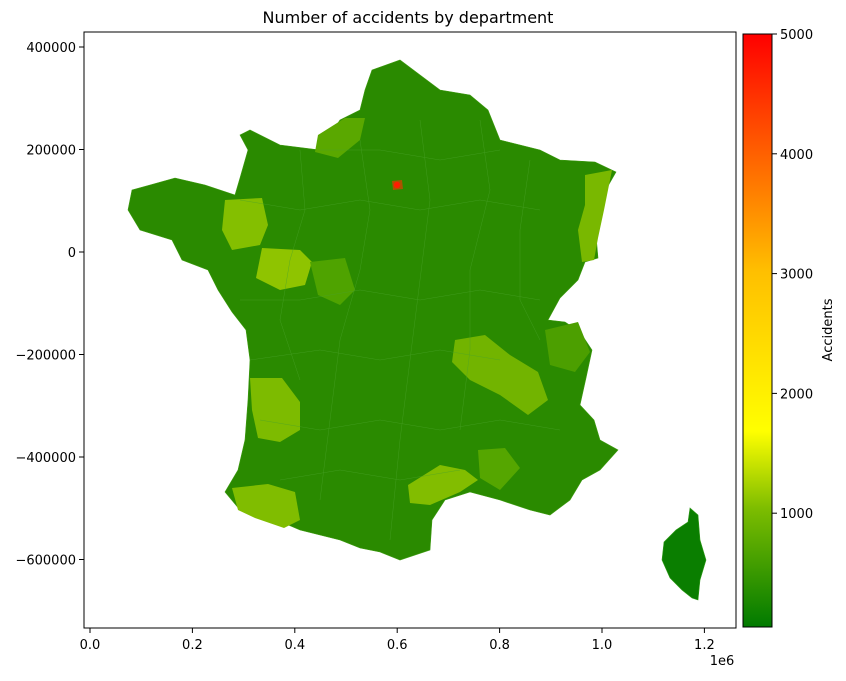  Describe the element at coordinates (567, 347) in the screenshot. I see `region-isere` at that location.